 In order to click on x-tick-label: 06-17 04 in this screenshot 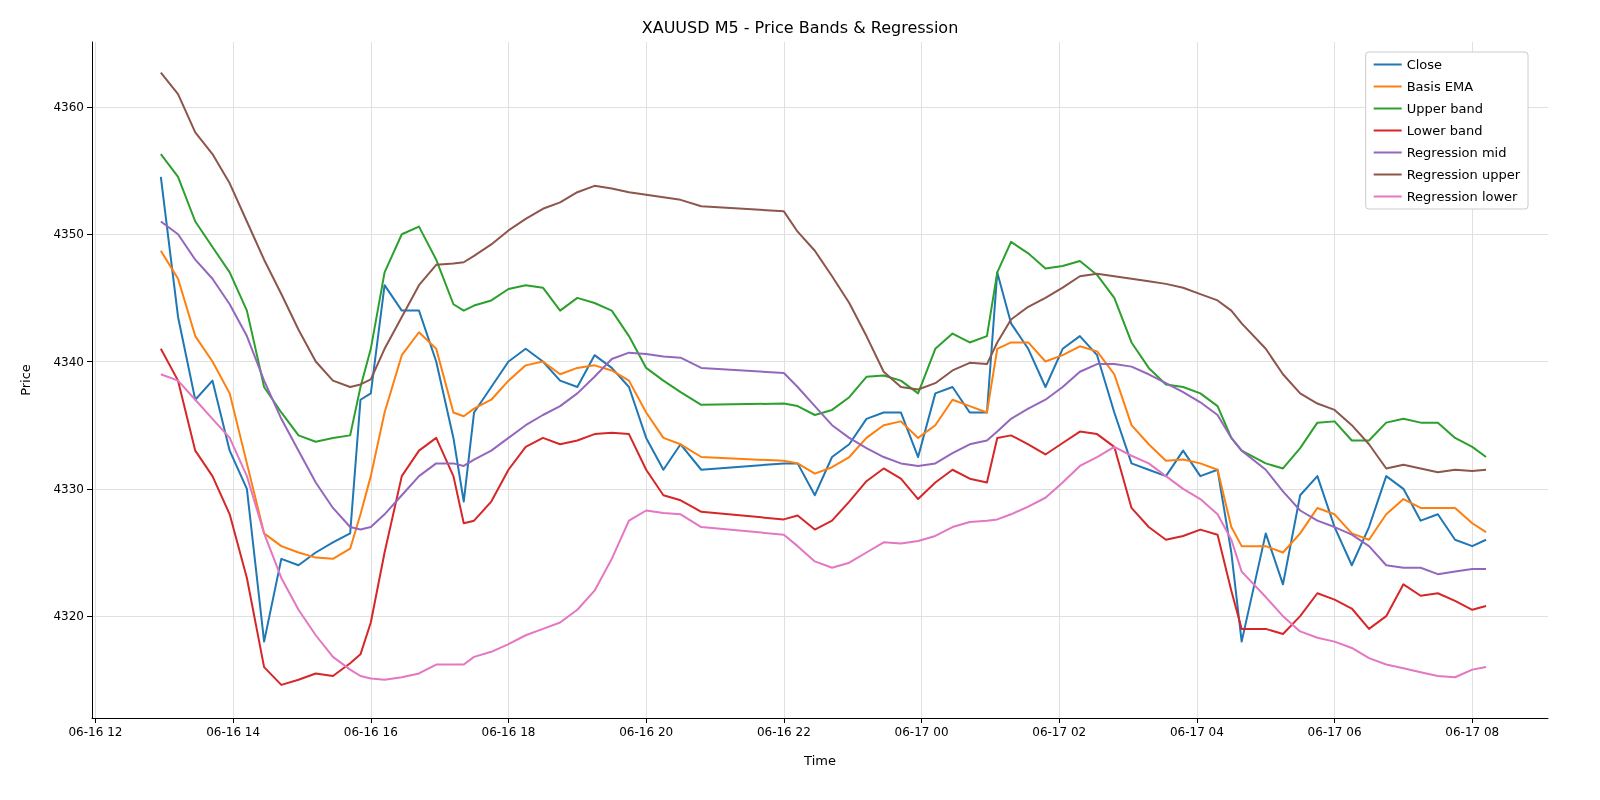, I will do `click(1196, 732)`.